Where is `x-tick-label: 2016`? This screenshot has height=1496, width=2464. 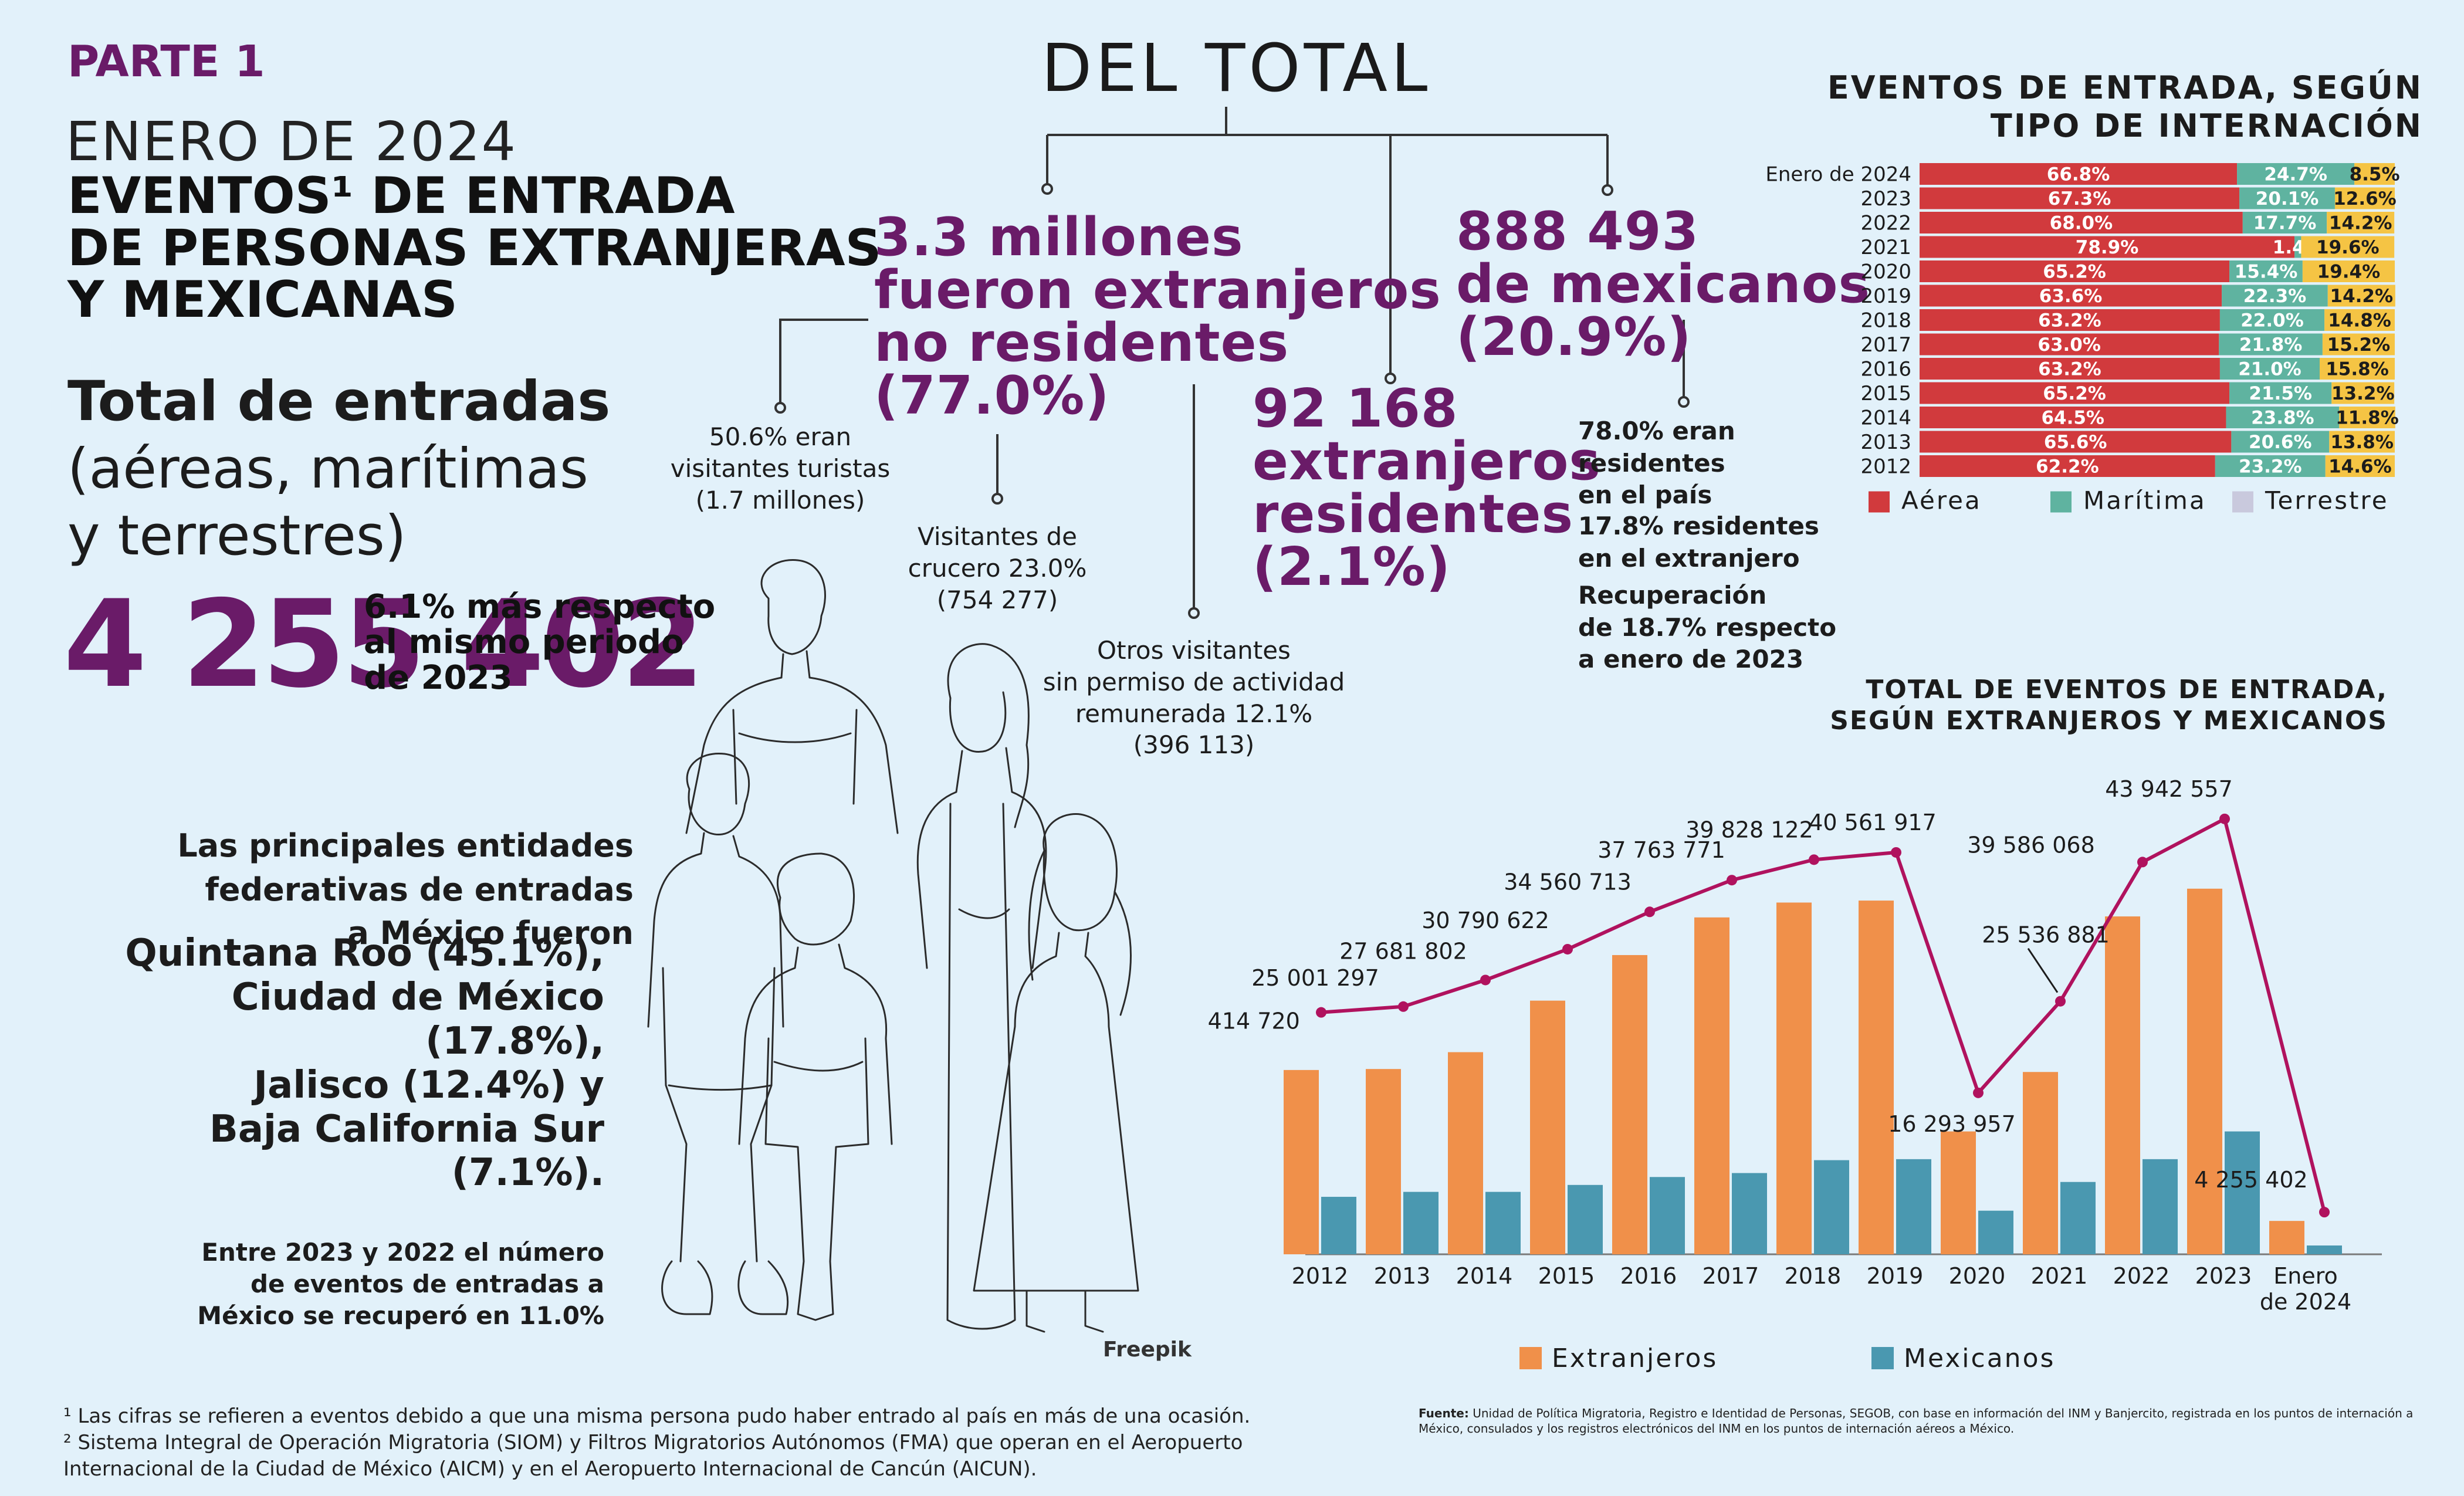 x-tick-label: 2016 is located at coordinates (1648, 1276).